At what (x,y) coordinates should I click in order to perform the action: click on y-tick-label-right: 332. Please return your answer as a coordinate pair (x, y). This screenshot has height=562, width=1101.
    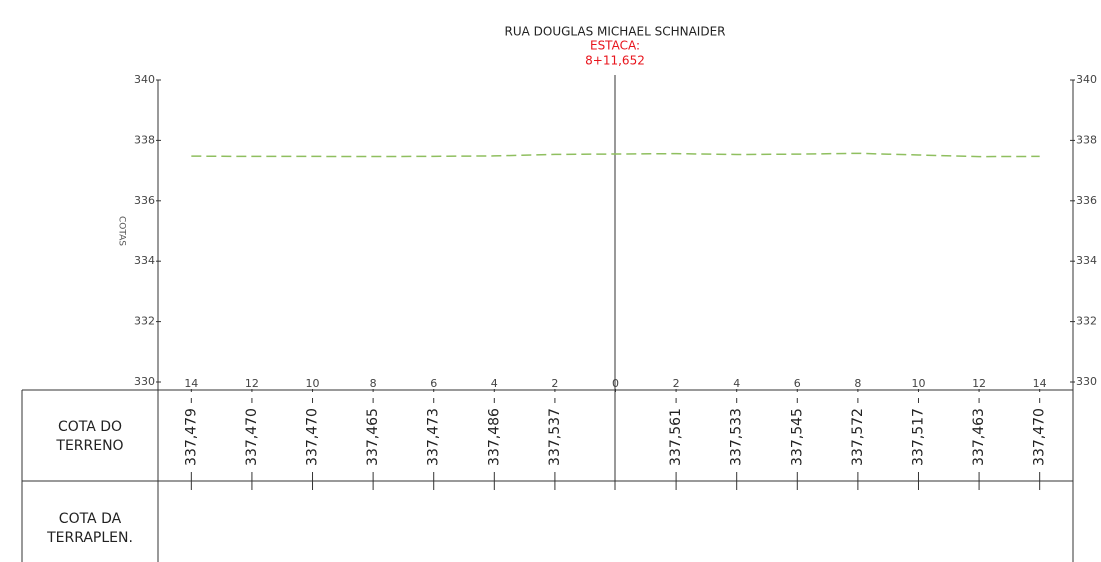
    Looking at the image, I should click on (1086, 321).